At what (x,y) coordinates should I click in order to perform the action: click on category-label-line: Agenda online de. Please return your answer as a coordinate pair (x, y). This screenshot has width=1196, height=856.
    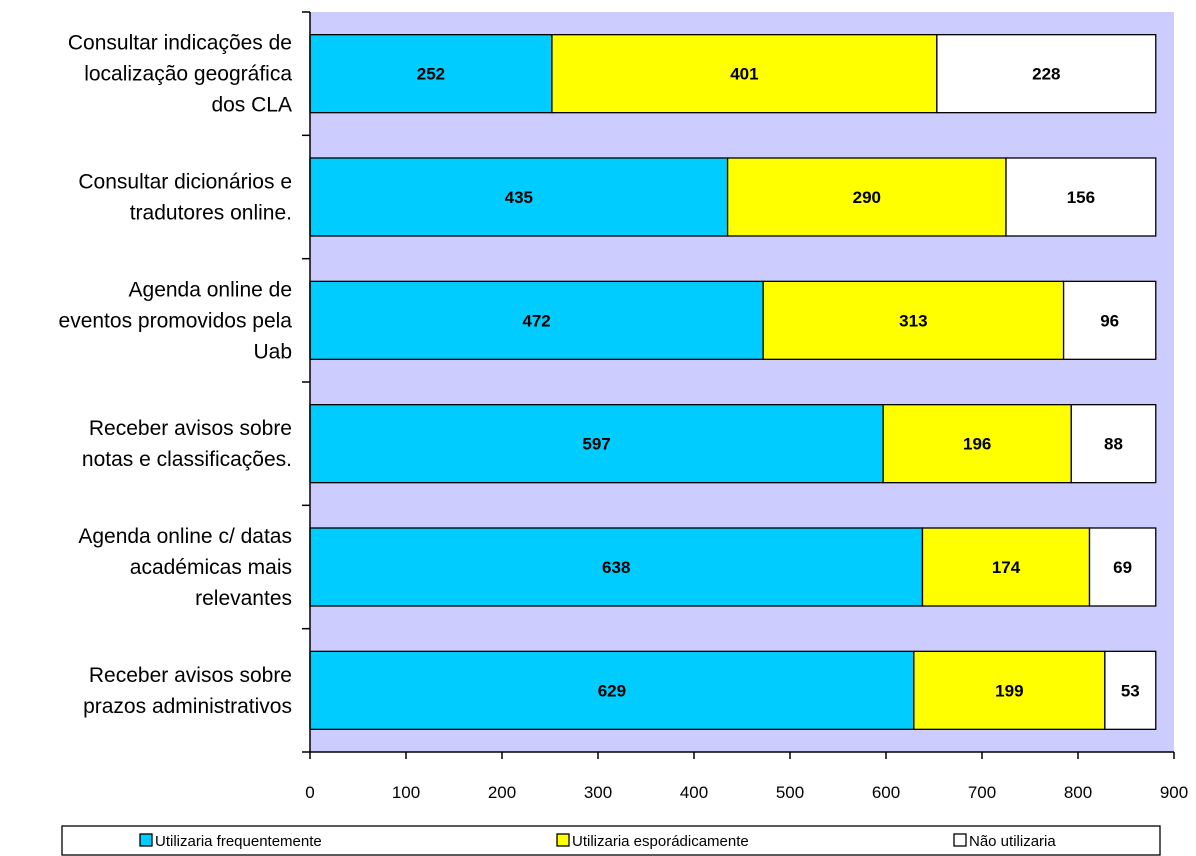
    Looking at the image, I should click on (210, 289).